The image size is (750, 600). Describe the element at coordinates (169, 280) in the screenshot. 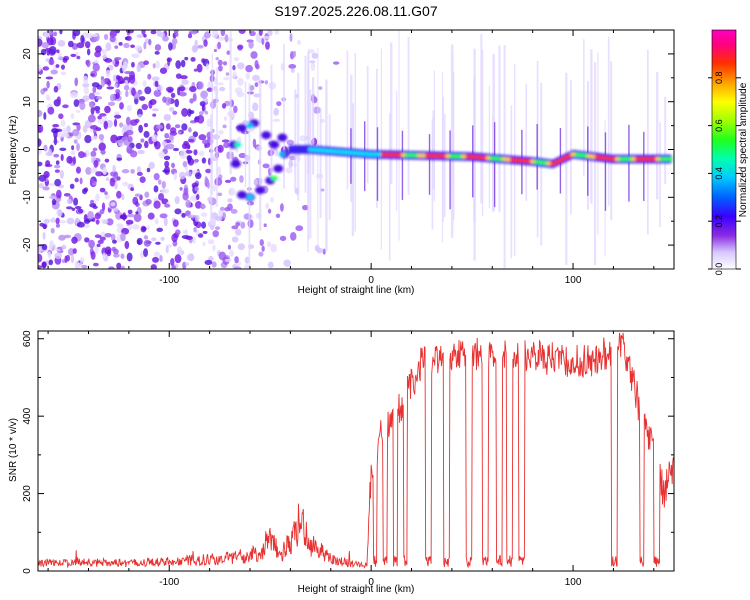

I see `spectrogram-xtick-label: -100` at that location.